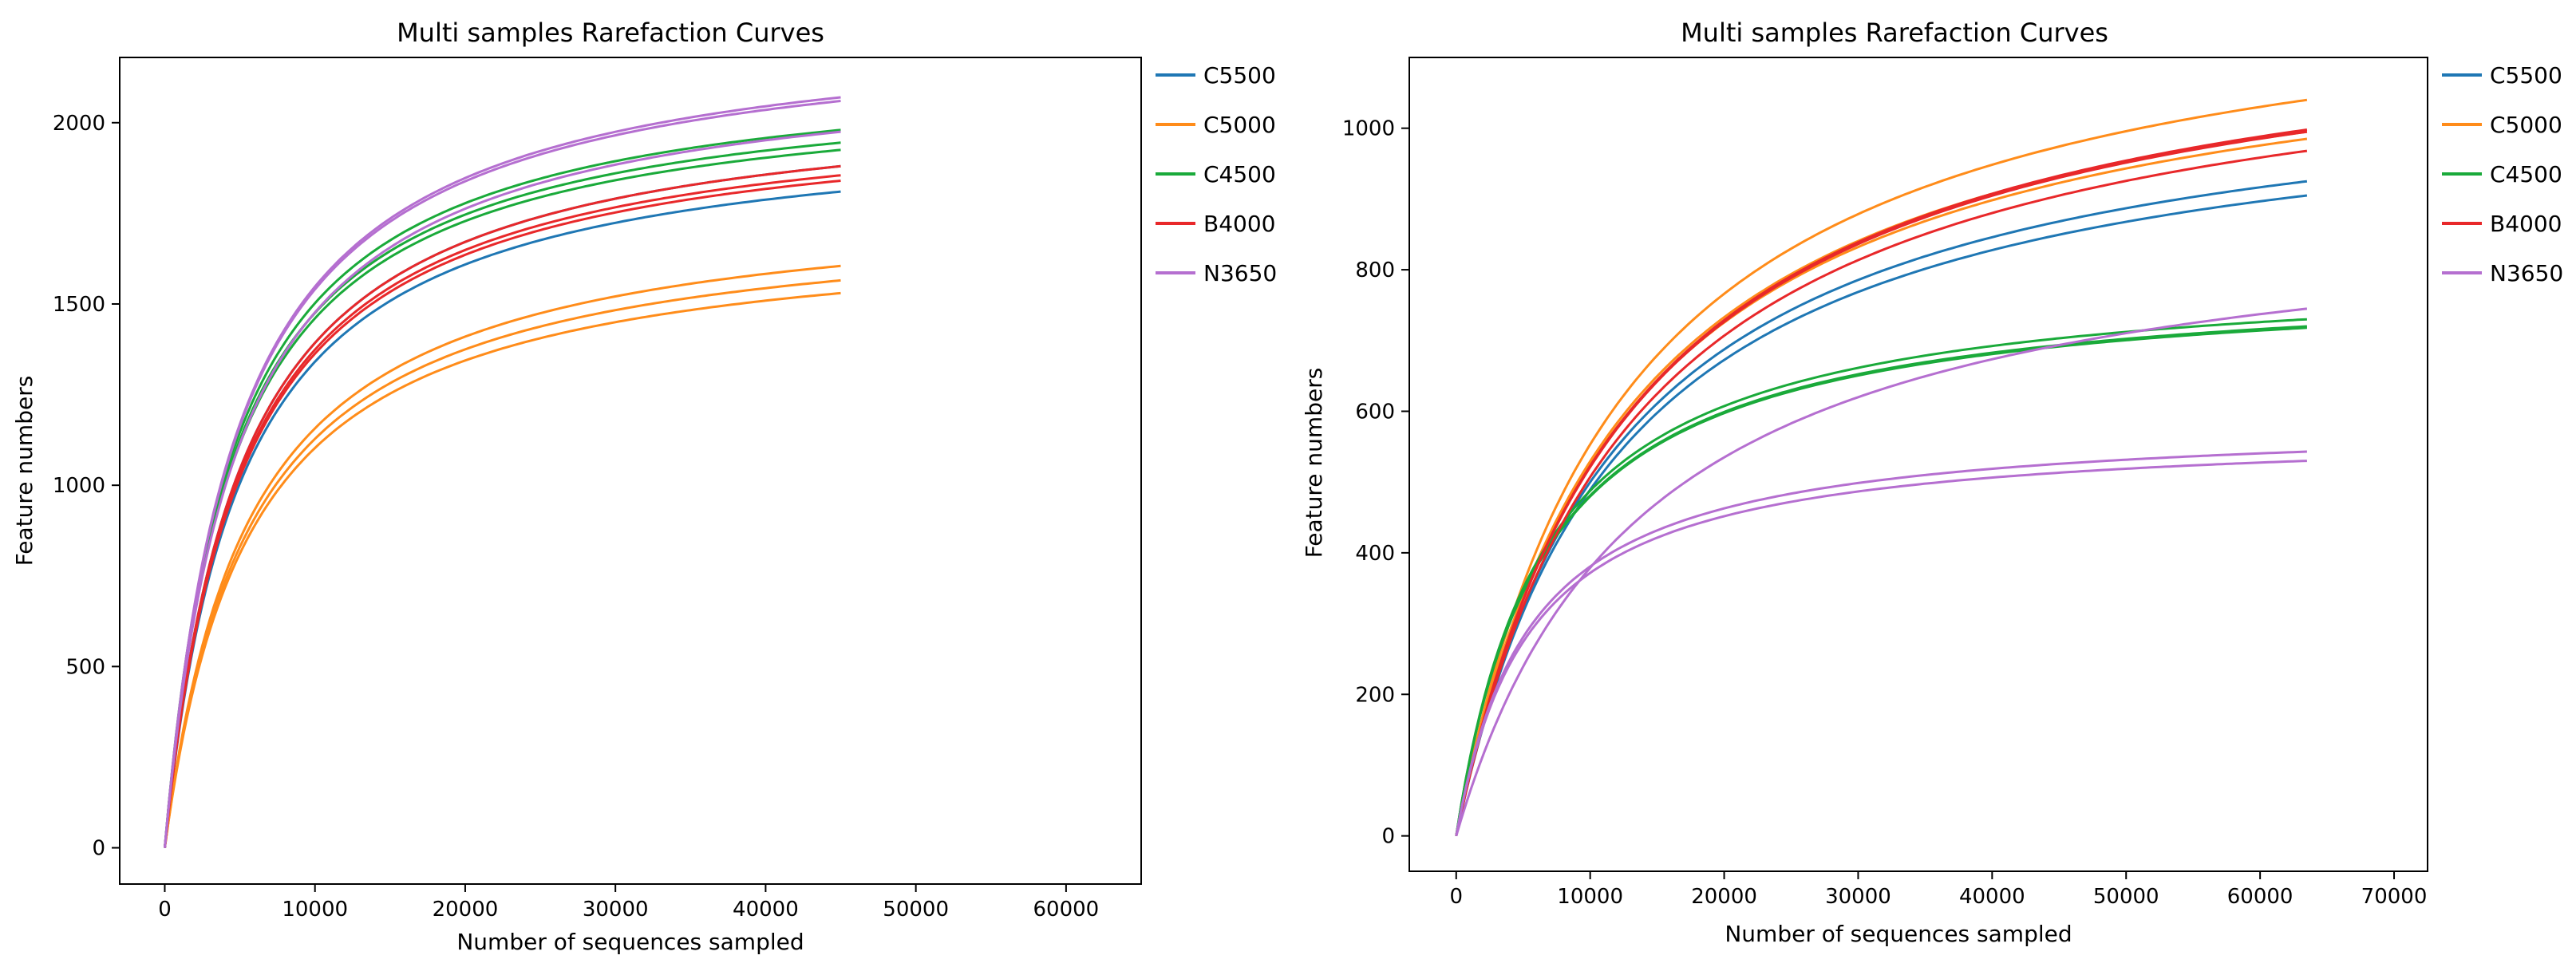 This screenshot has width=2576, height=975. I want to click on x-axis: 0 10000 20000 30000 40000 50000 60000 70000, so click(1938, 890).